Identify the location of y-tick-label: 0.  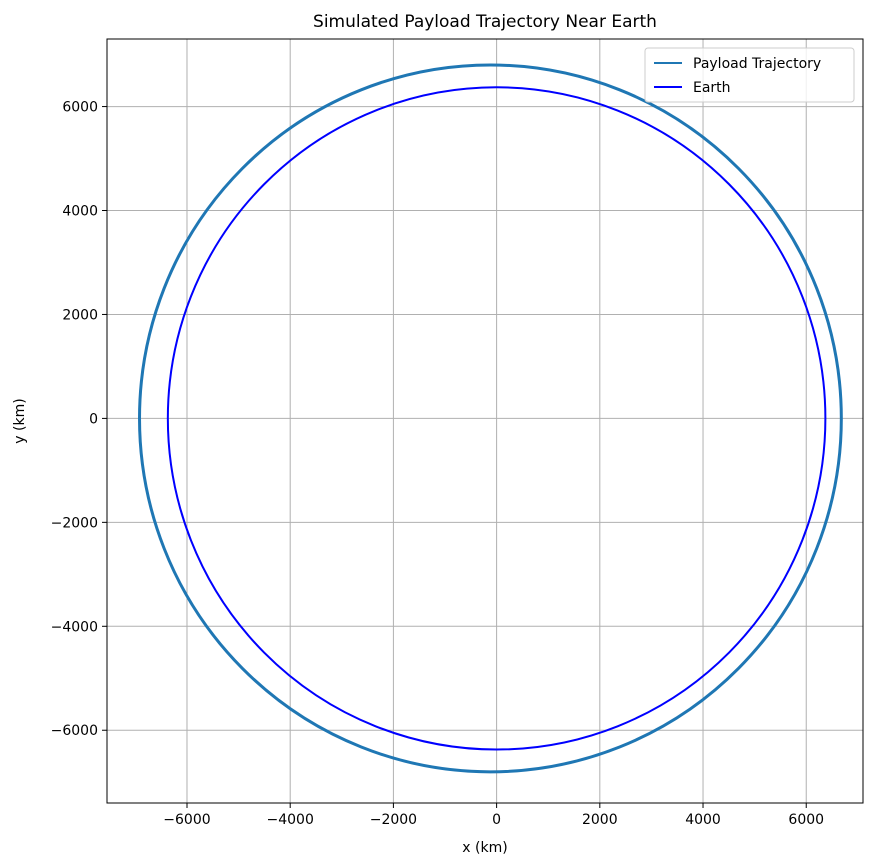
(93, 419).